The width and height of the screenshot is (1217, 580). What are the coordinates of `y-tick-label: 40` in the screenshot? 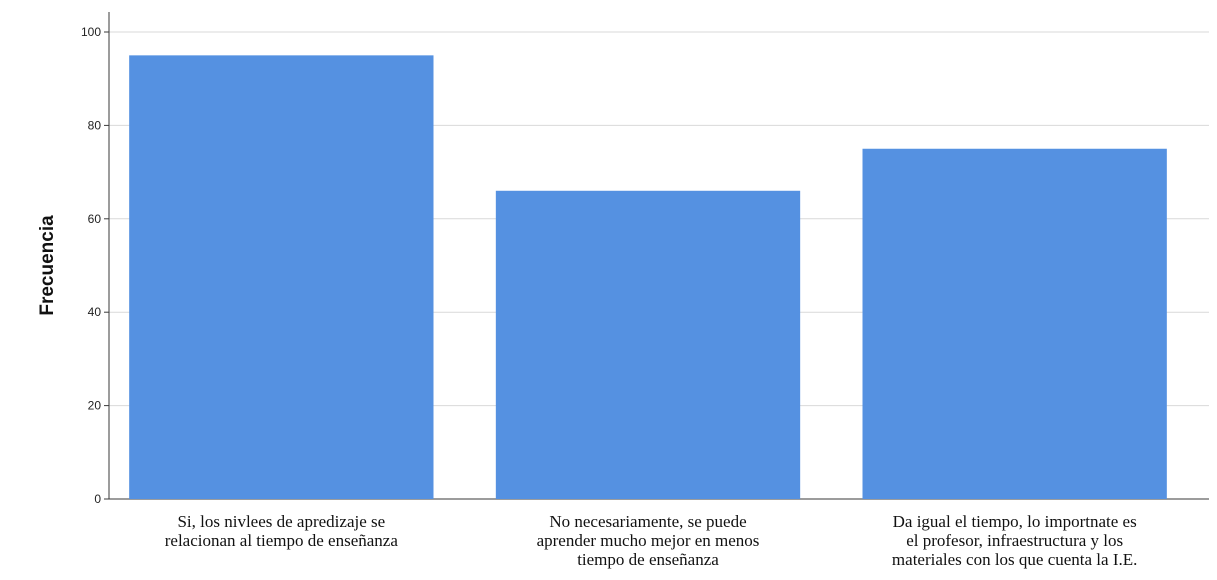 It's located at (95, 312).